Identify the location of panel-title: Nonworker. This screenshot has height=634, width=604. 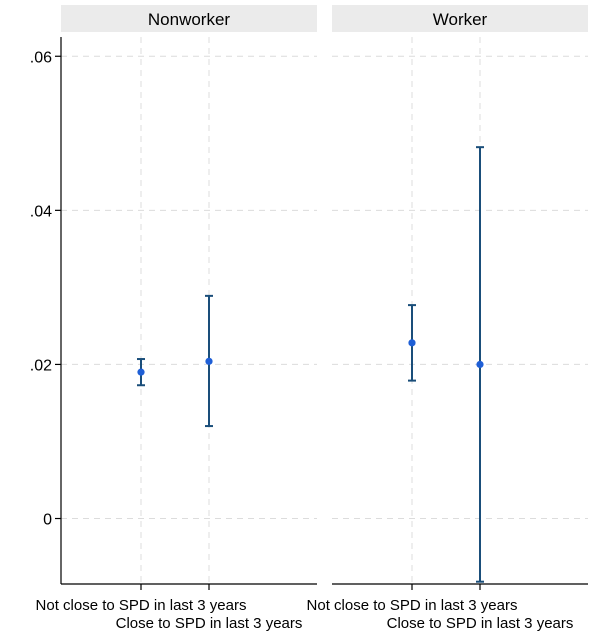
(189, 19).